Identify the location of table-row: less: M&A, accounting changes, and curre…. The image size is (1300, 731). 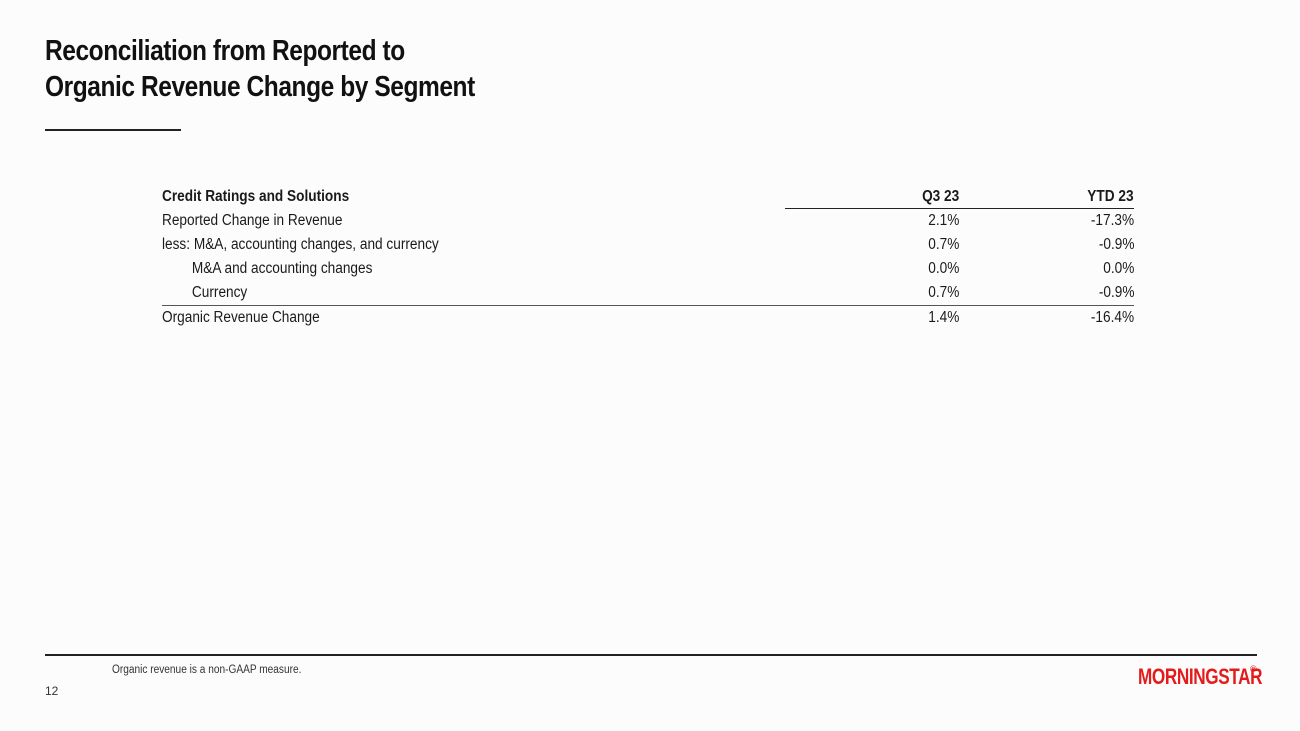
(648, 245).